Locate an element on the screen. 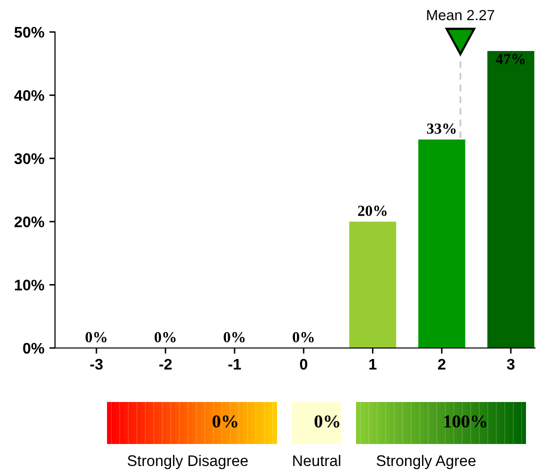 This screenshot has height=473, width=552. y-tick-label: 10% is located at coordinates (29, 285).